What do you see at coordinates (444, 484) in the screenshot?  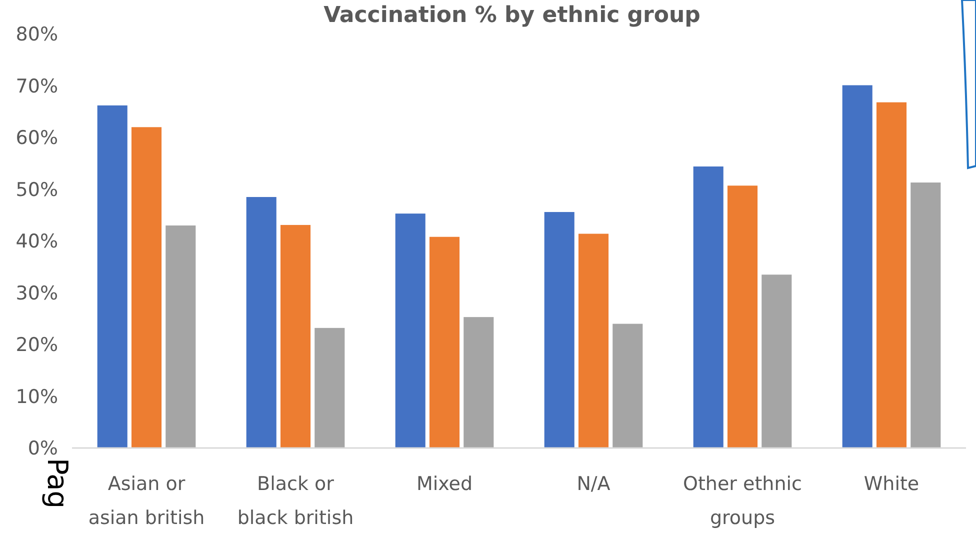 I see `x-tick-label: Mixed` at bounding box center [444, 484].